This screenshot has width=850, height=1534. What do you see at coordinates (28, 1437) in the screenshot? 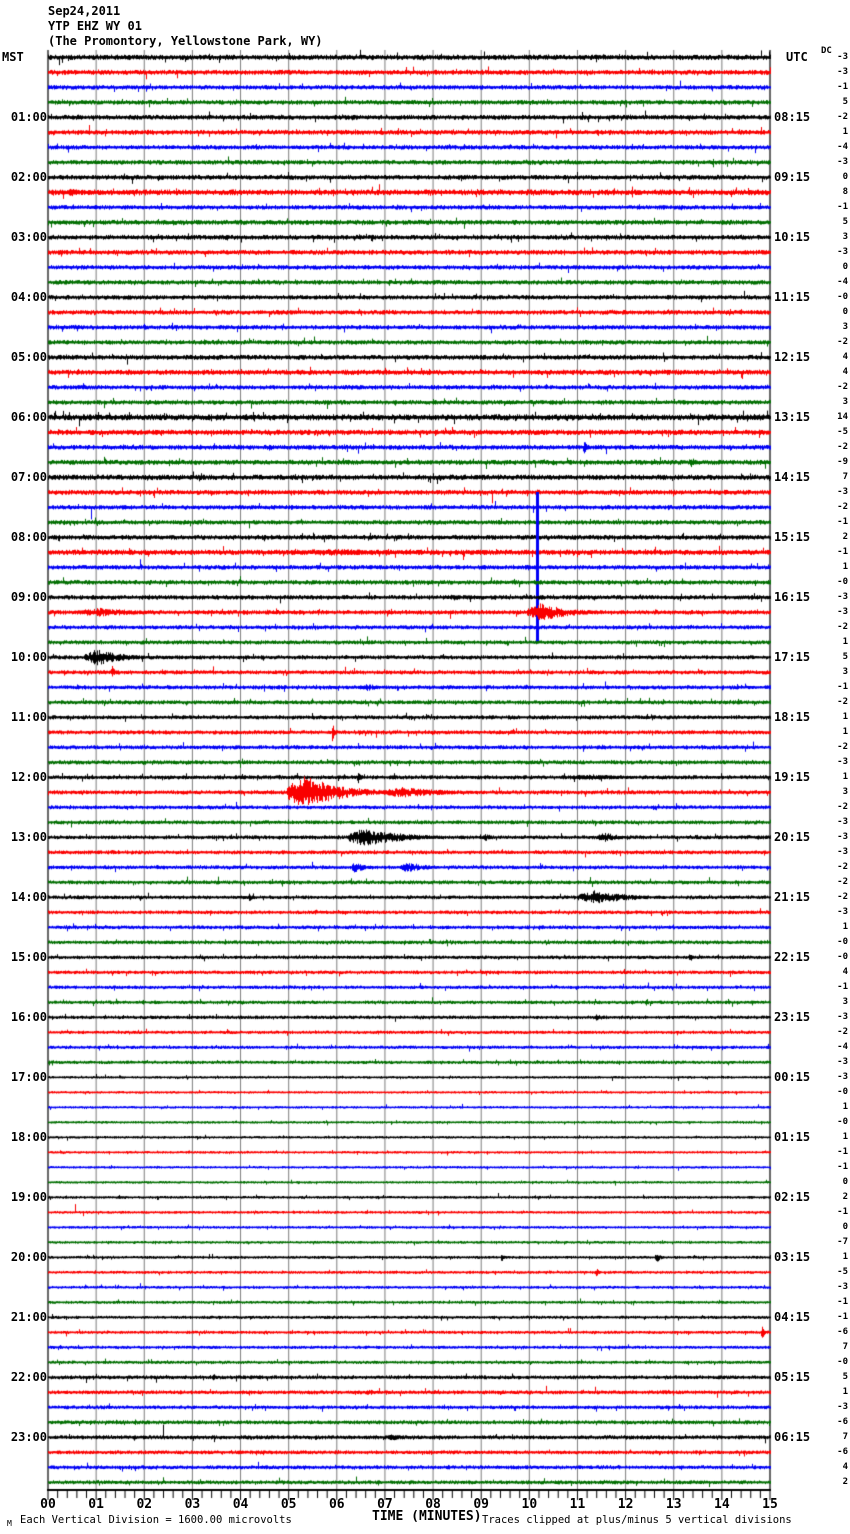
I see `mst-time-label: 23:00` at bounding box center [28, 1437].